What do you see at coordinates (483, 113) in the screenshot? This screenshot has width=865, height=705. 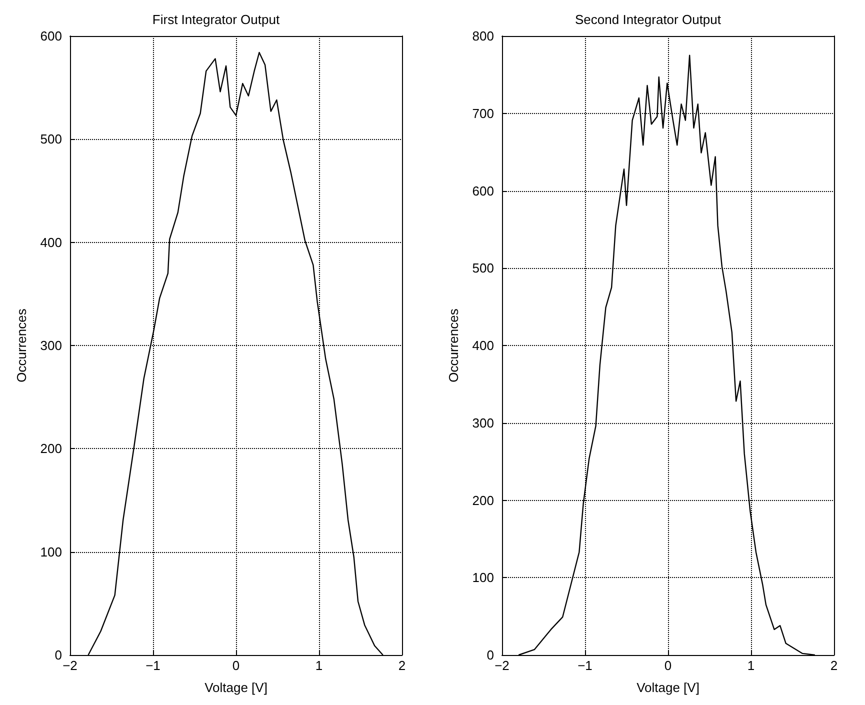 I see `y-tick-label: 700` at bounding box center [483, 113].